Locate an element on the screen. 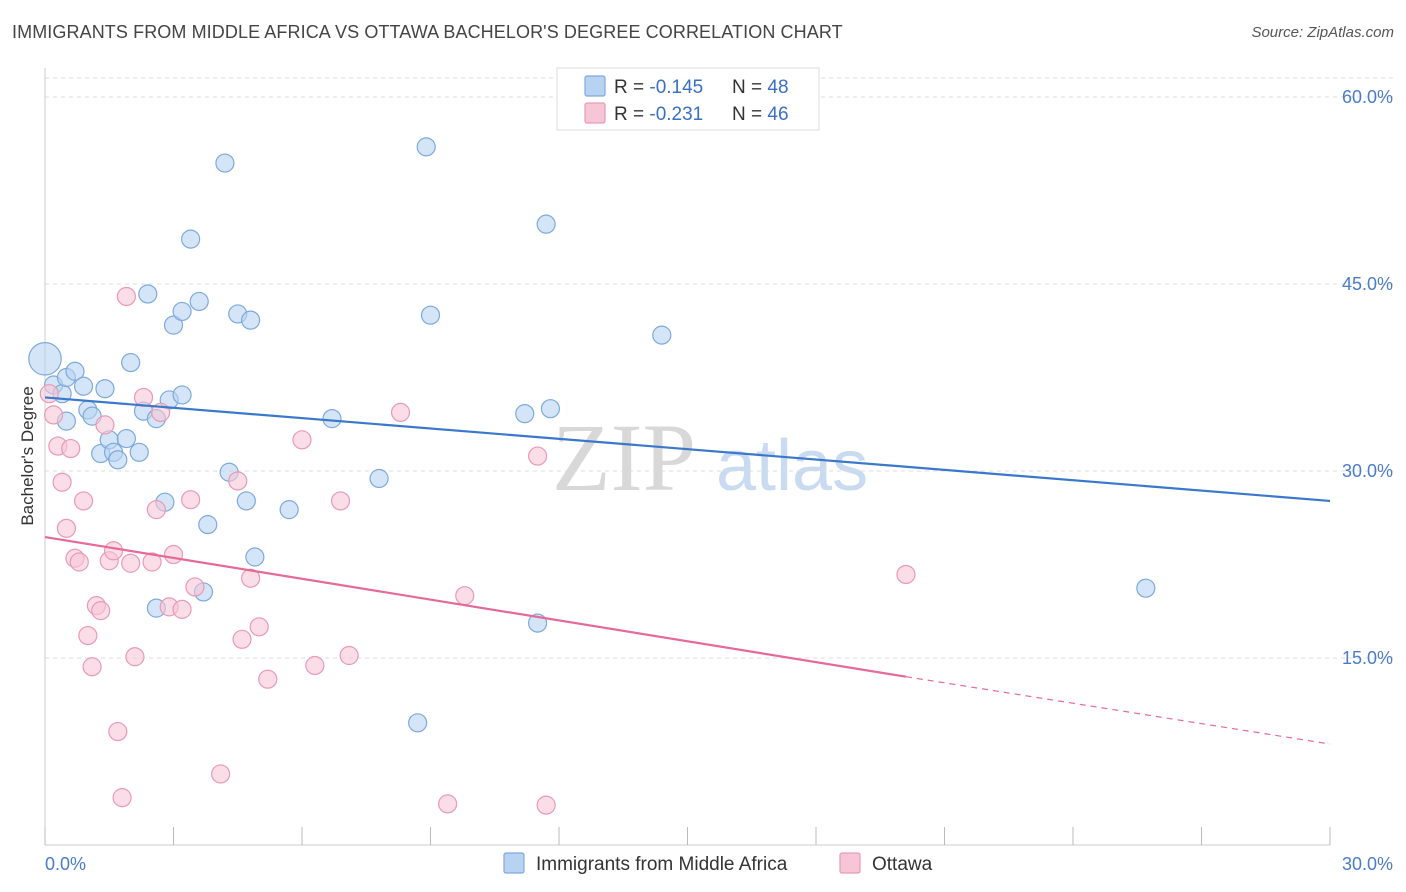  bottom-legend-label-pink: Ottawa is located at coordinates (902, 864).